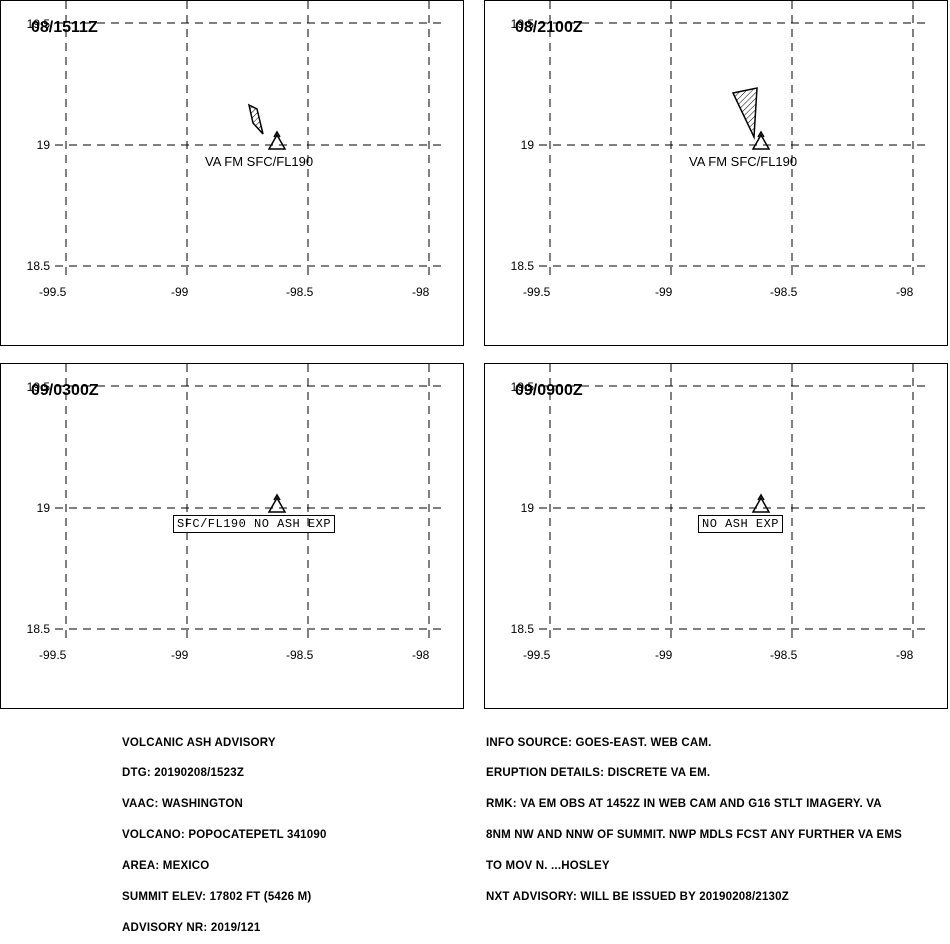  What do you see at coordinates (549, 390) in the screenshot?
I see `panel-title: 09/0900Z` at bounding box center [549, 390].